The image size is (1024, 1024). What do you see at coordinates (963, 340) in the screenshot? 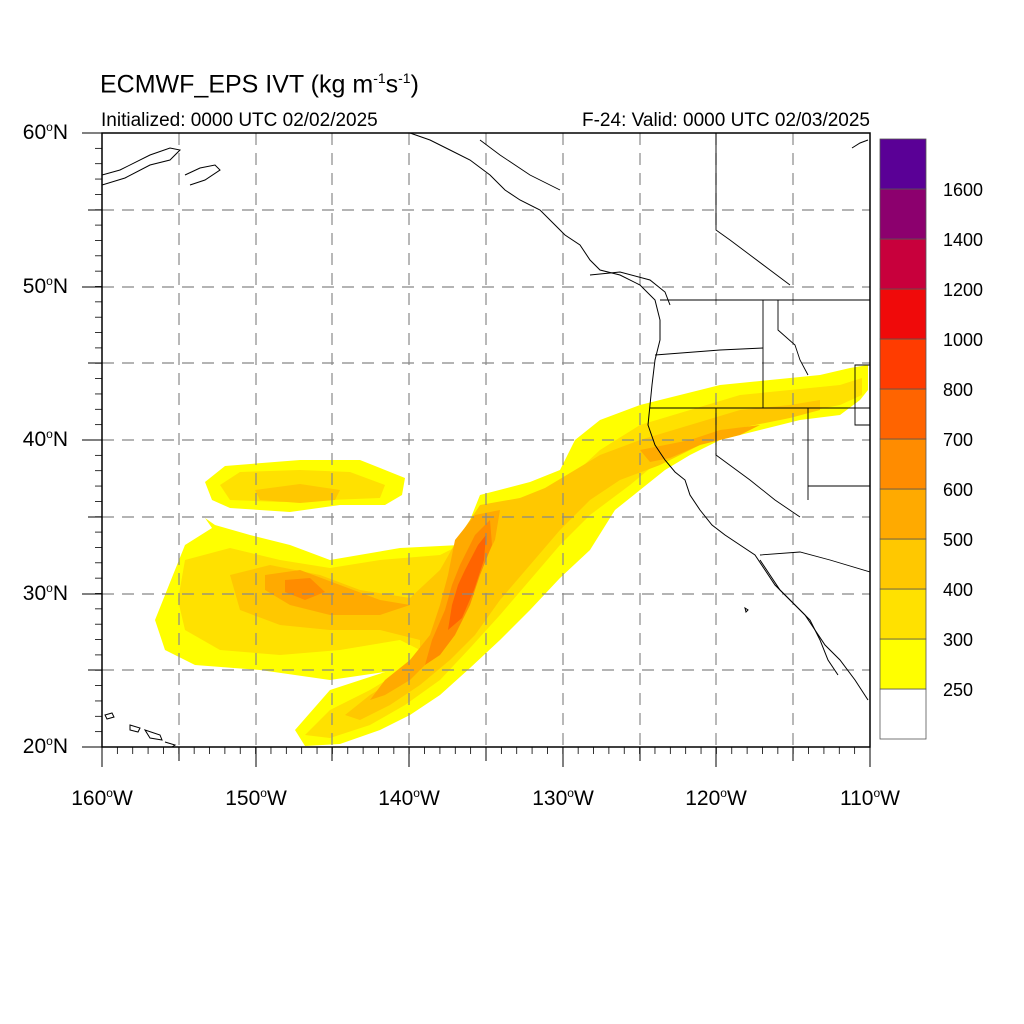
I see `colorbar-label-1000: 1000` at bounding box center [963, 340].